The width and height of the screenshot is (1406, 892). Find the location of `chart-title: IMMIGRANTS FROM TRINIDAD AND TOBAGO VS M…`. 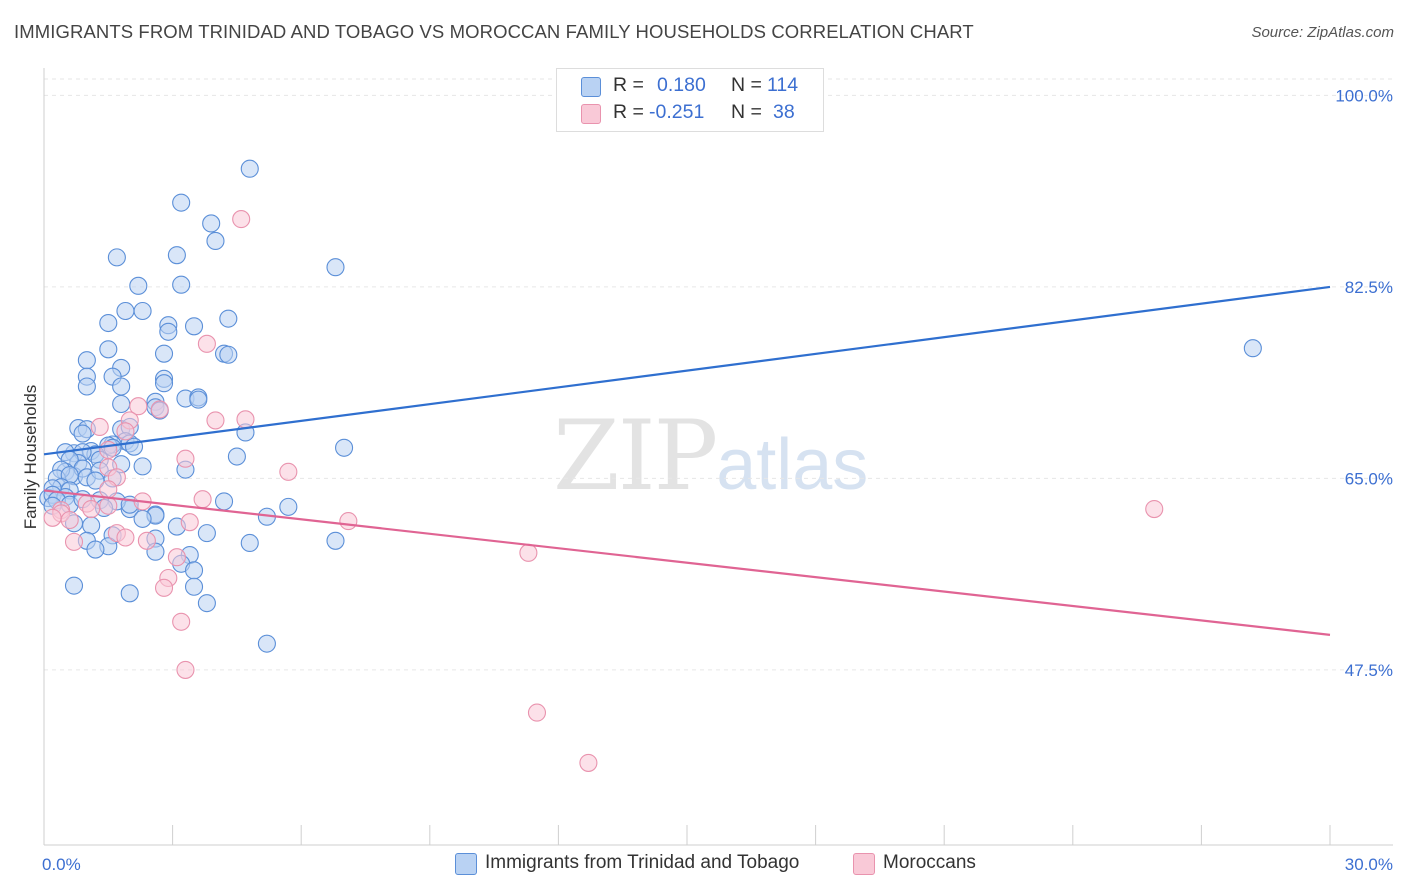

chart-title: IMMIGRANTS FROM TRINIDAD AND TOBAGO VS M… is located at coordinates (494, 31).